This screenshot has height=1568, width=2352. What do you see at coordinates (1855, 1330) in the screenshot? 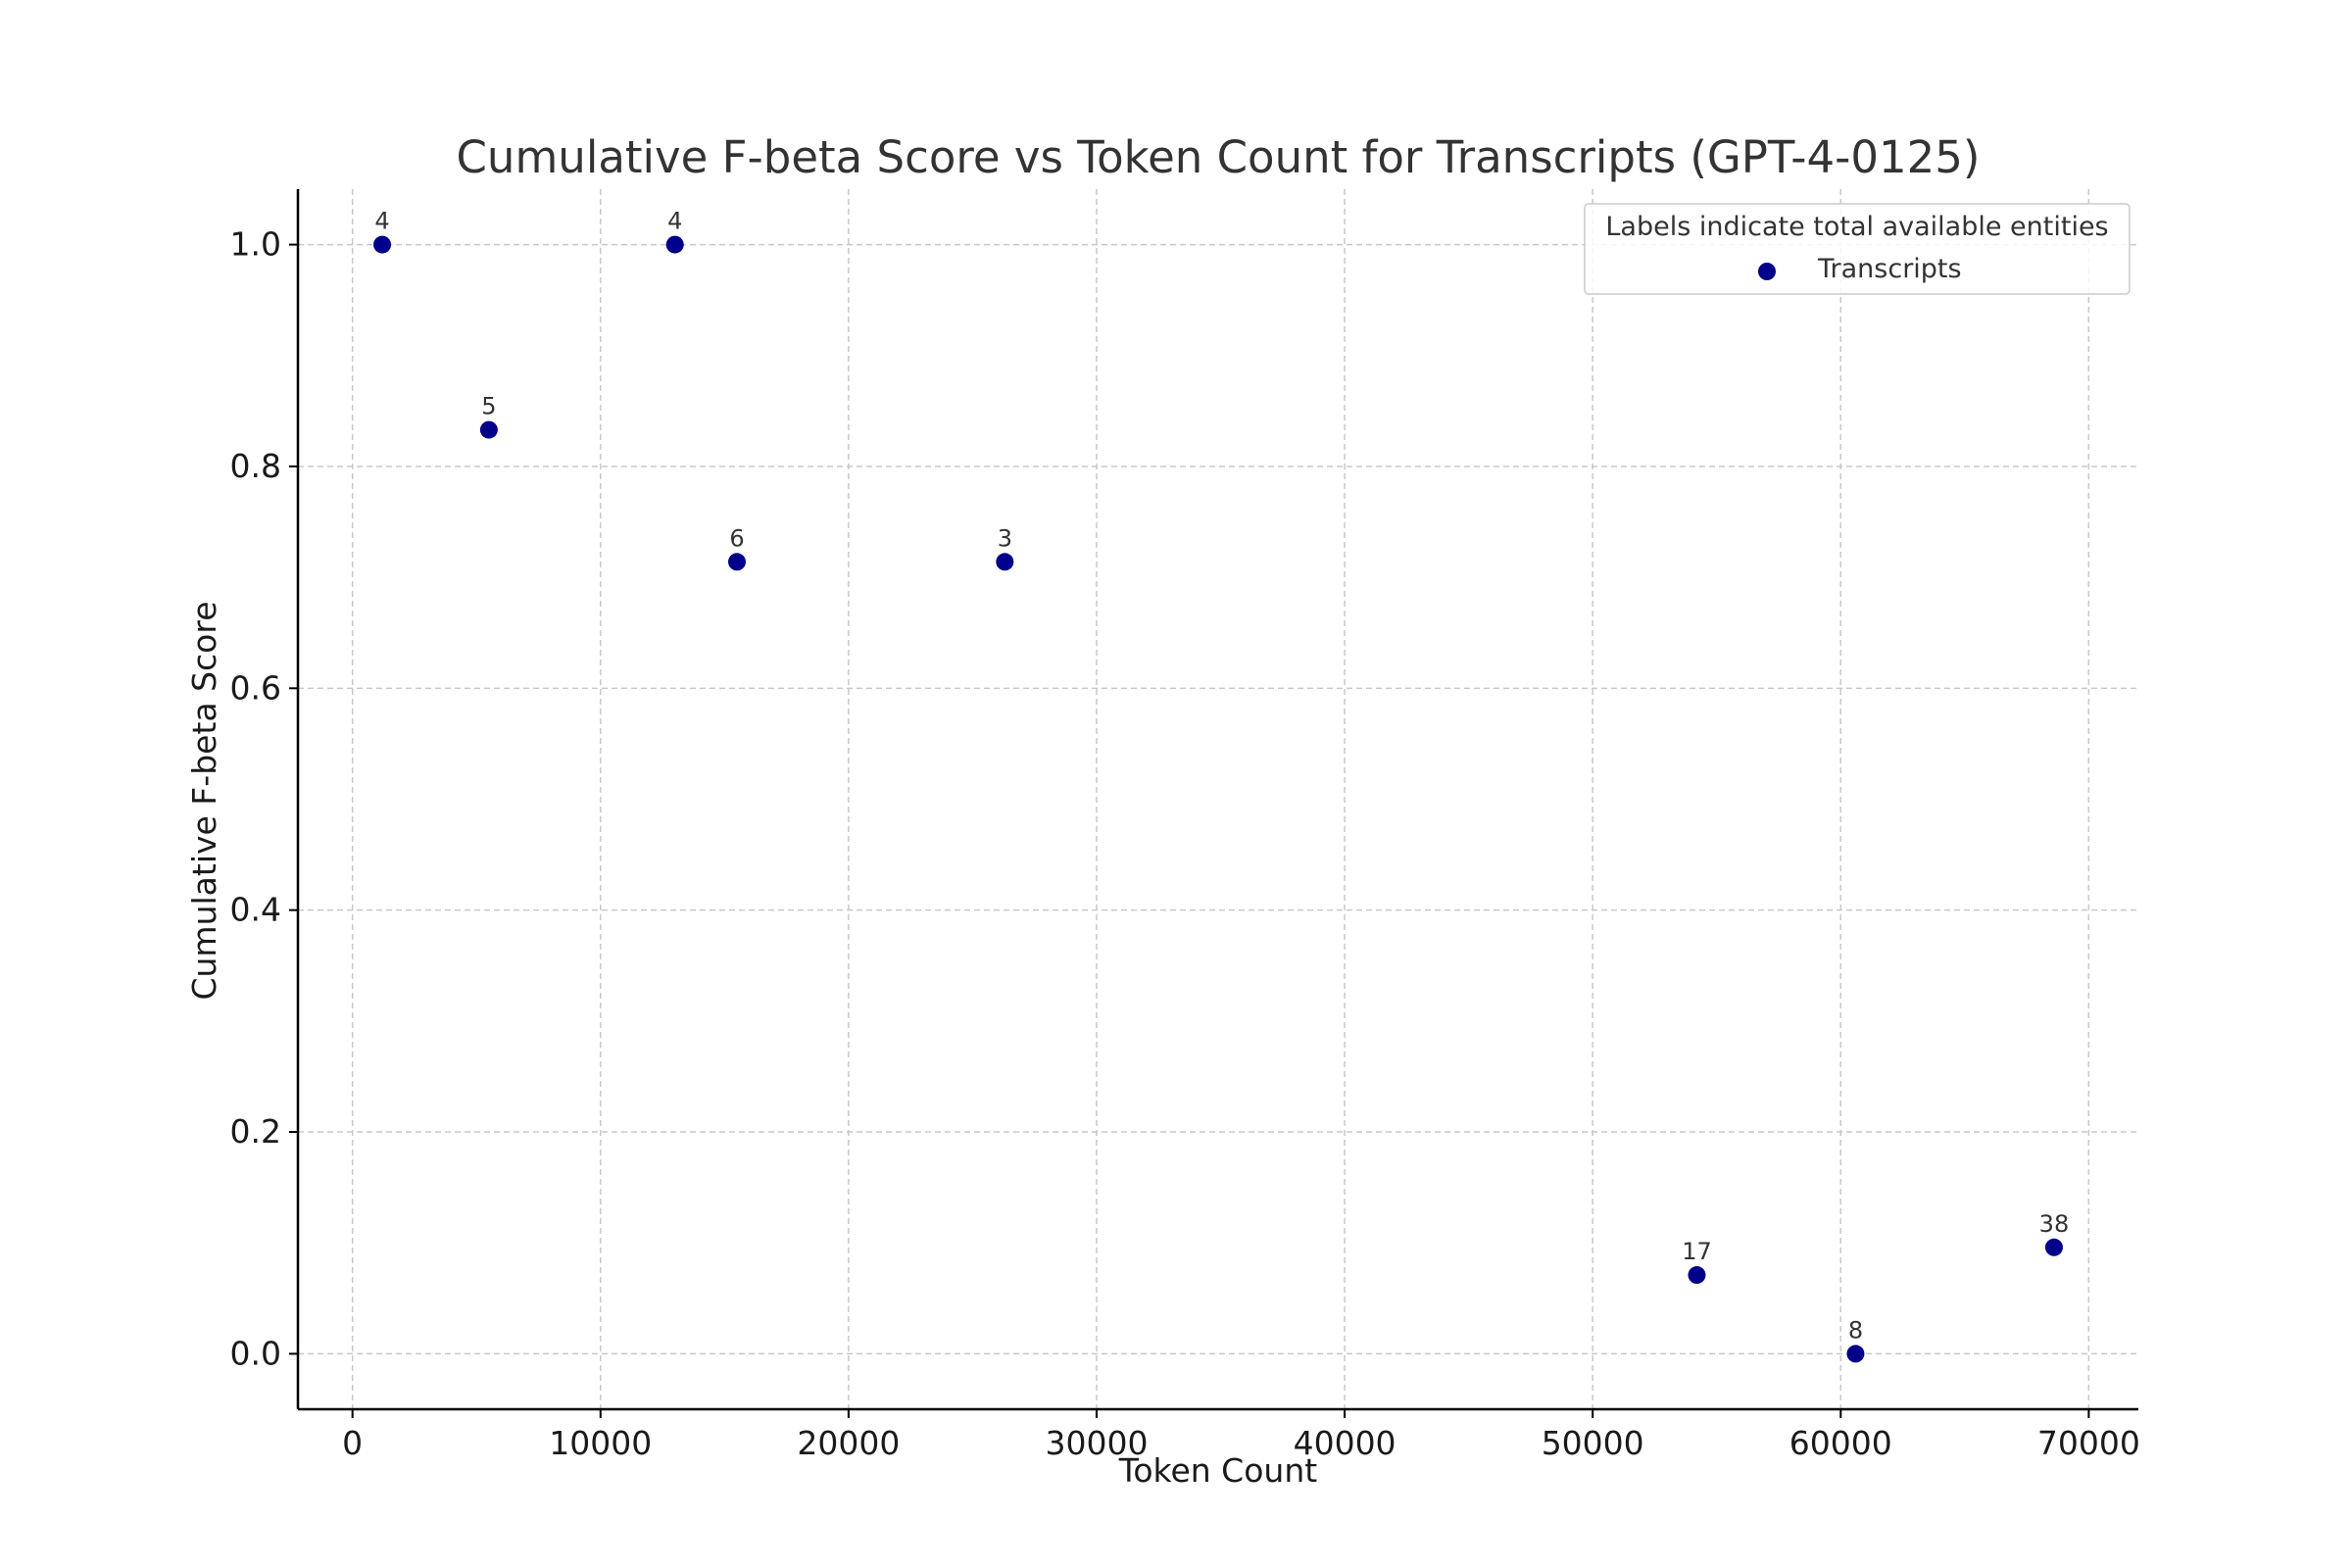
I see `data-point-label: 8` at bounding box center [1855, 1330].